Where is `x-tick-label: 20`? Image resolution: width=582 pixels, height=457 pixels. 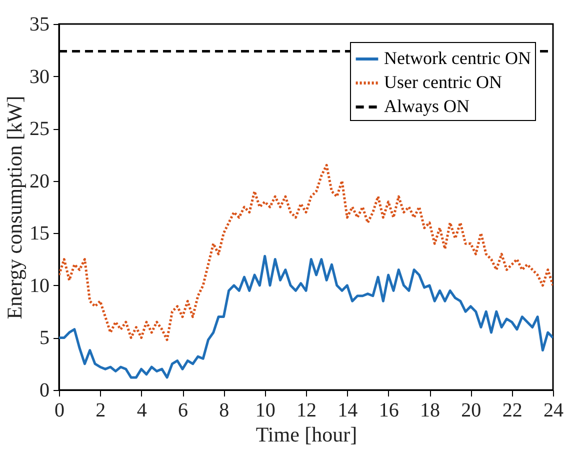 x-tick-label: 20 is located at coordinates (471, 411).